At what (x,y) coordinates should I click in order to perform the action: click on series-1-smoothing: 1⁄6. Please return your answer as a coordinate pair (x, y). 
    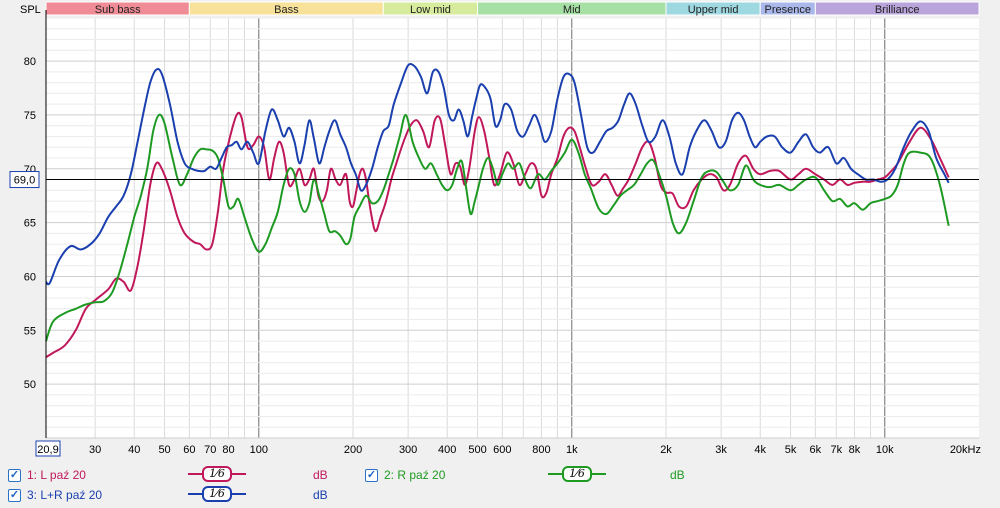
    Looking at the image, I should click on (217, 474).